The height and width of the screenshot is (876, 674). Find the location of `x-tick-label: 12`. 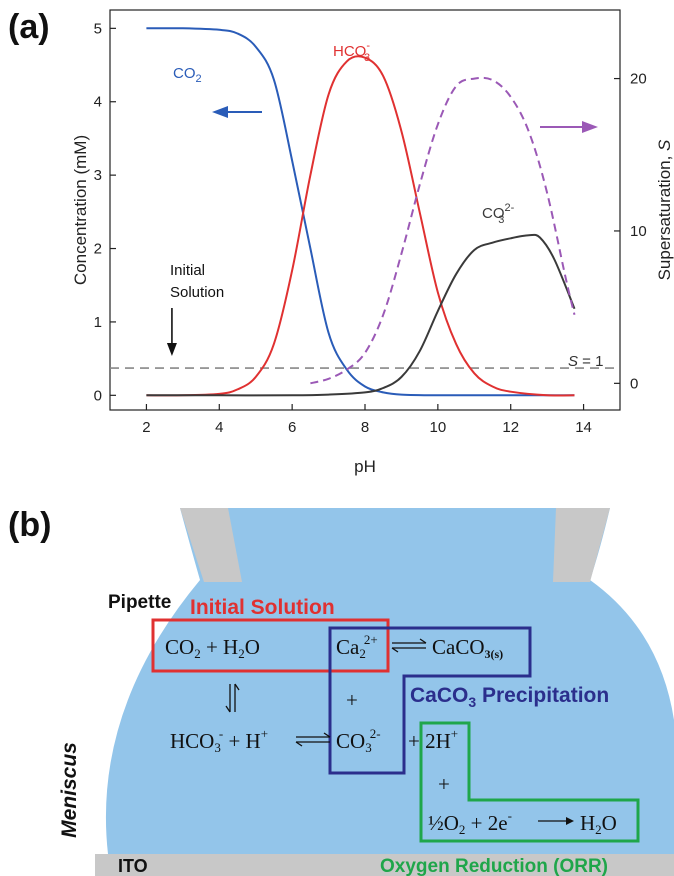

x-tick-label: 12 is located at coordinates (510, 427).